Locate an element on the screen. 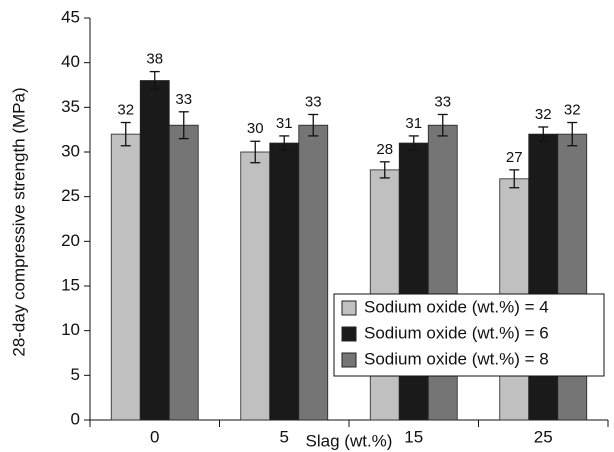  y-tick-label: 25 is located at coordinates (70, 195).